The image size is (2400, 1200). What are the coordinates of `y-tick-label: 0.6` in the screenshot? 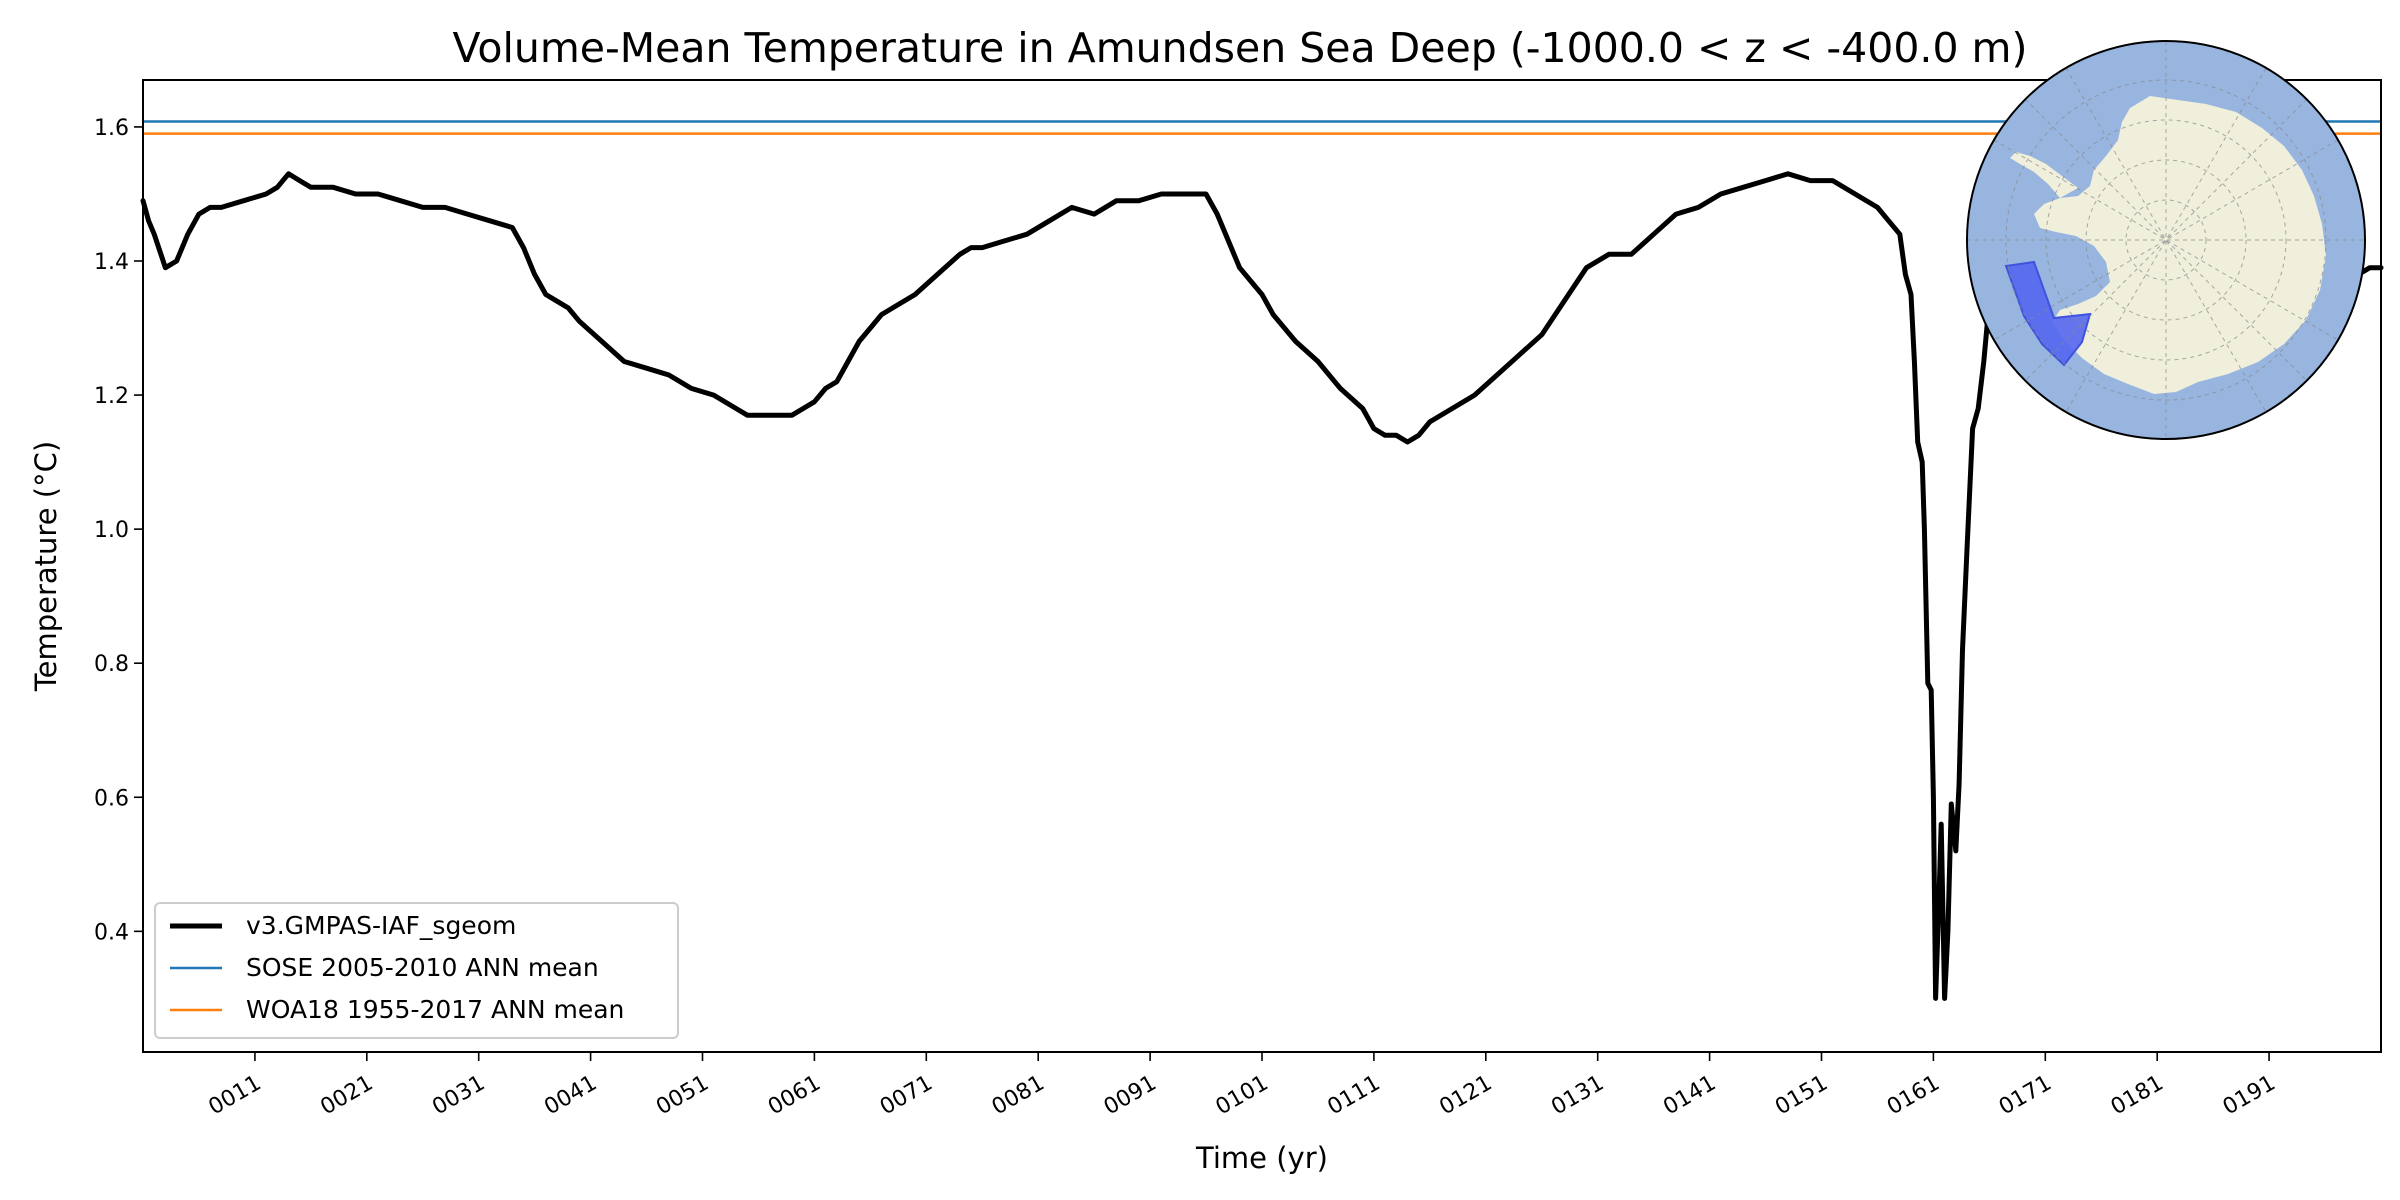 It's located at (111, 798).